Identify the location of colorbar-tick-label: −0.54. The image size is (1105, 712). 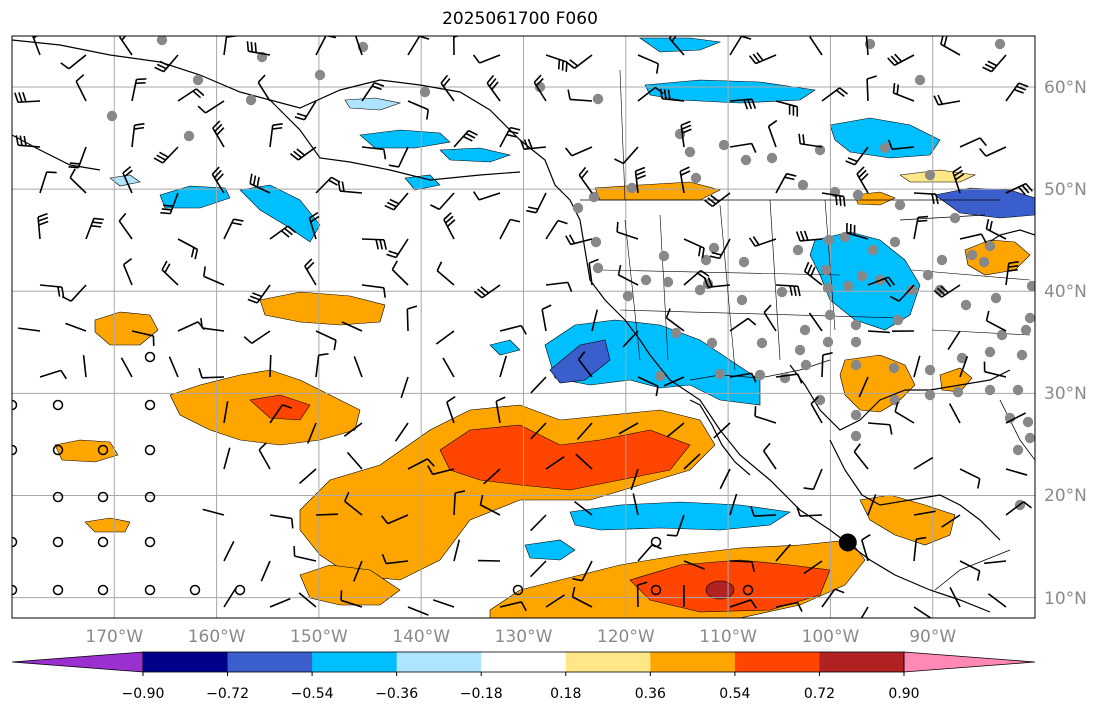
(312, 694).